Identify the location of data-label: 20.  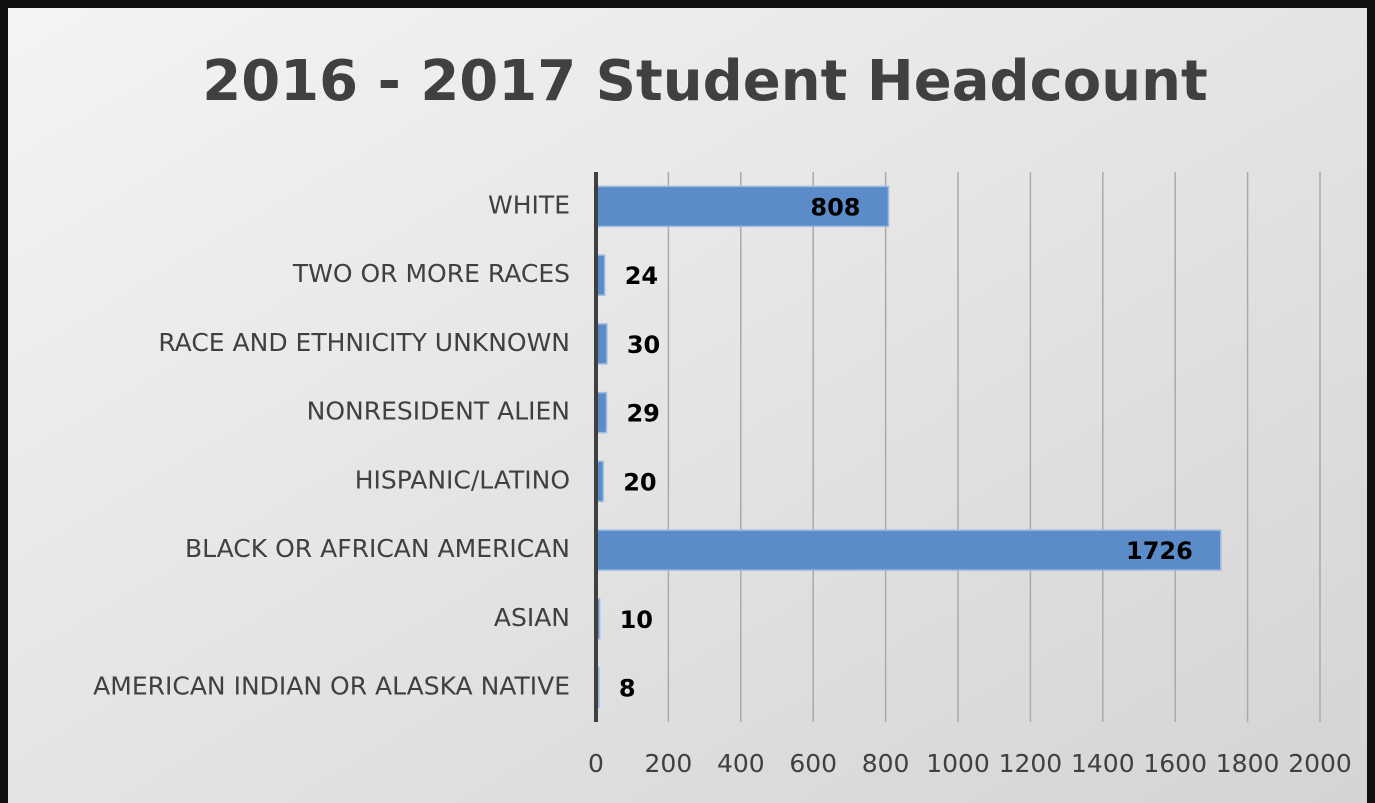
(639, 482).